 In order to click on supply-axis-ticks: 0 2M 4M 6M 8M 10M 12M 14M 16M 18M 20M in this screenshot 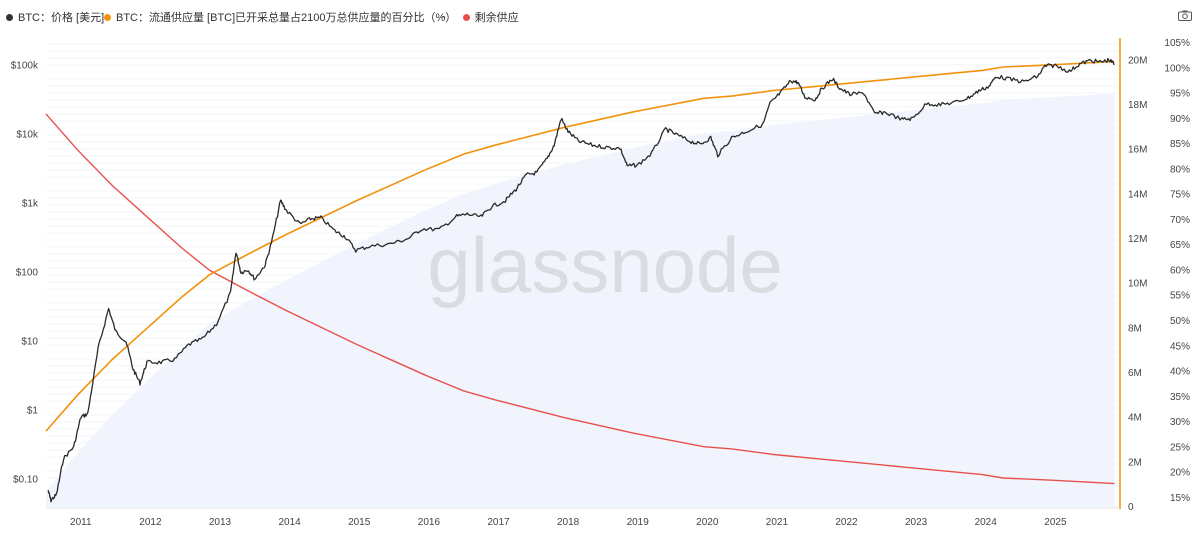, I will do `click(1137, 284)`.